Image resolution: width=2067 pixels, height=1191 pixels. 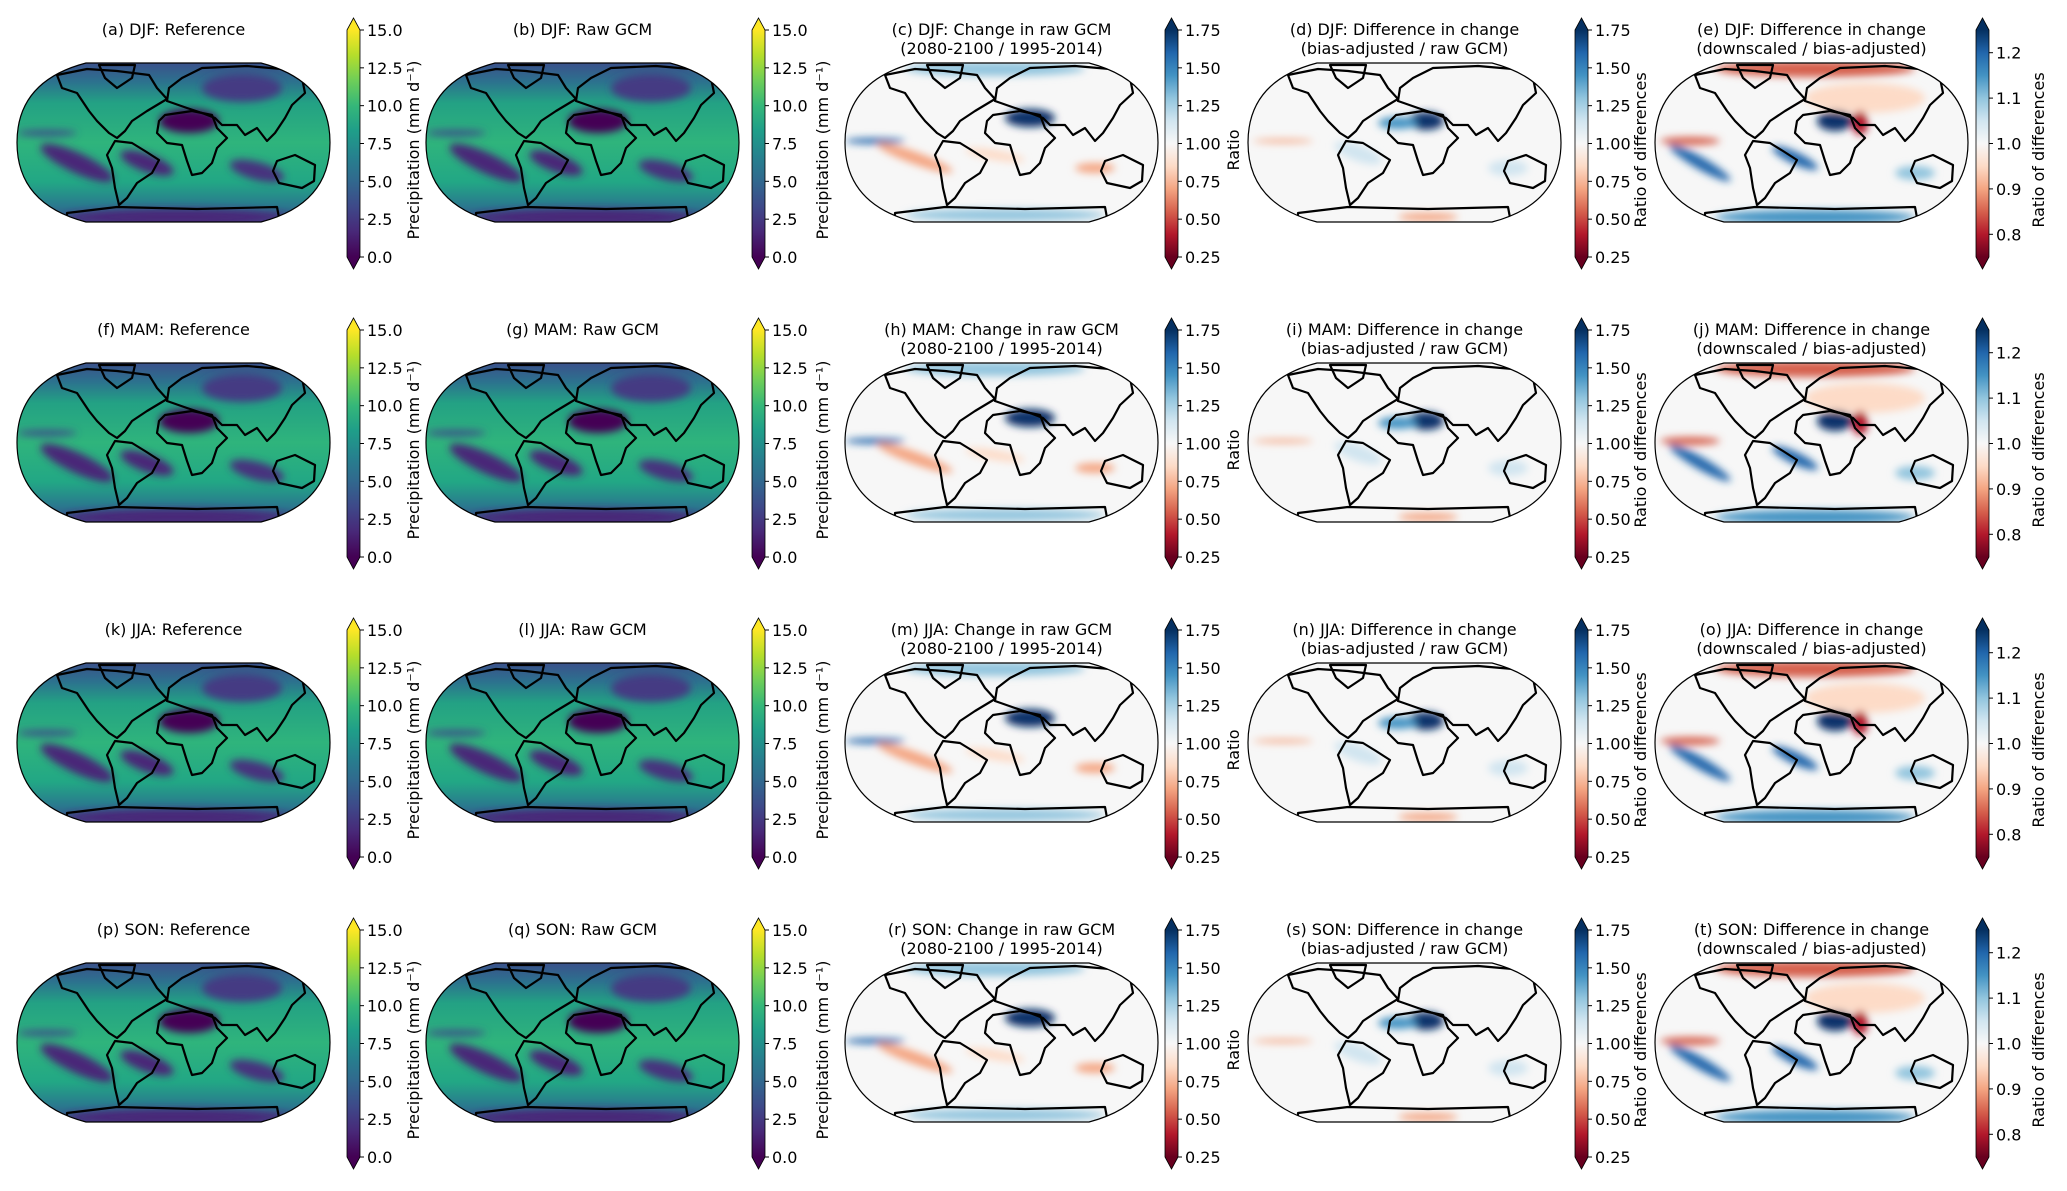 I want to click on colorbar-label: Precipitation (mm d⁻¹), so click(x=413, y=150).